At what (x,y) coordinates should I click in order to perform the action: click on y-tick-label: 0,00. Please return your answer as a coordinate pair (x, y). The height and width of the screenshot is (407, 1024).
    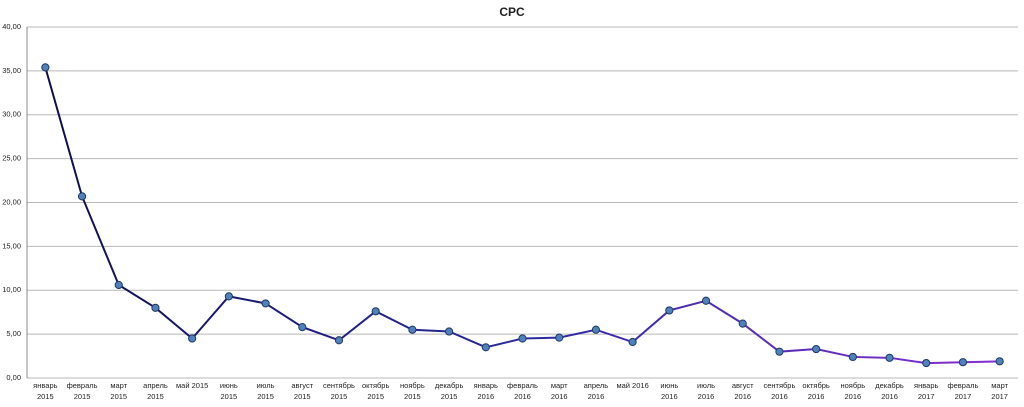
    Looking at the image, I should click on (13, 377).